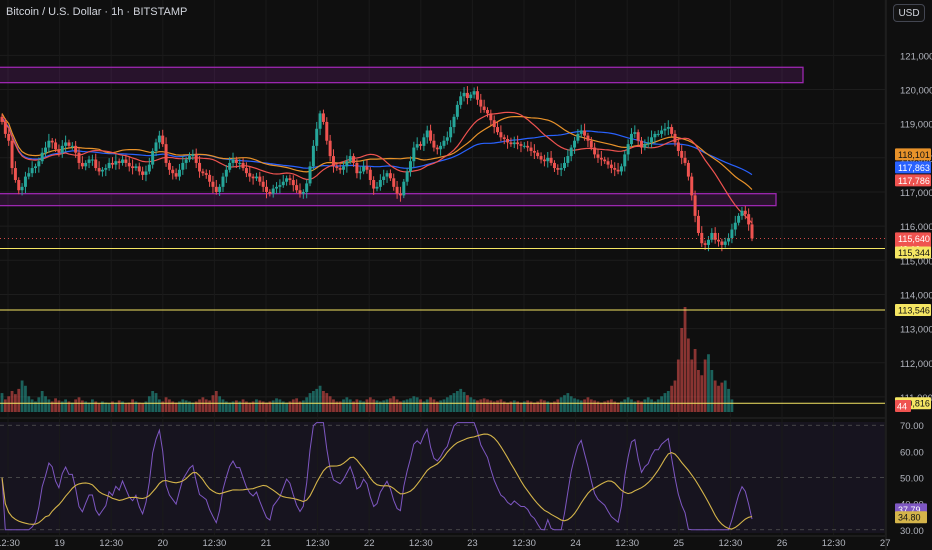 Image resolution: width=932 pixels, height=550 pixels. I want to click on time-tick-label: 24, so click(575, 543).